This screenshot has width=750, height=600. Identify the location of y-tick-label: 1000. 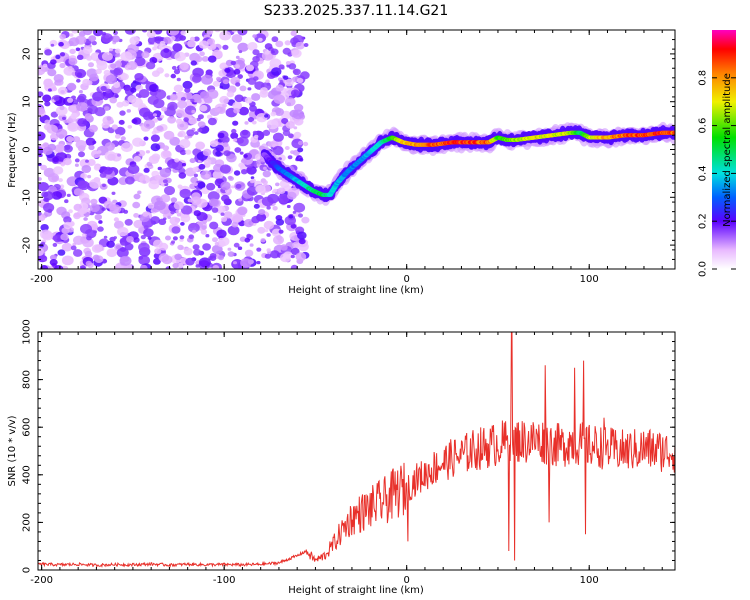
(27, 331).